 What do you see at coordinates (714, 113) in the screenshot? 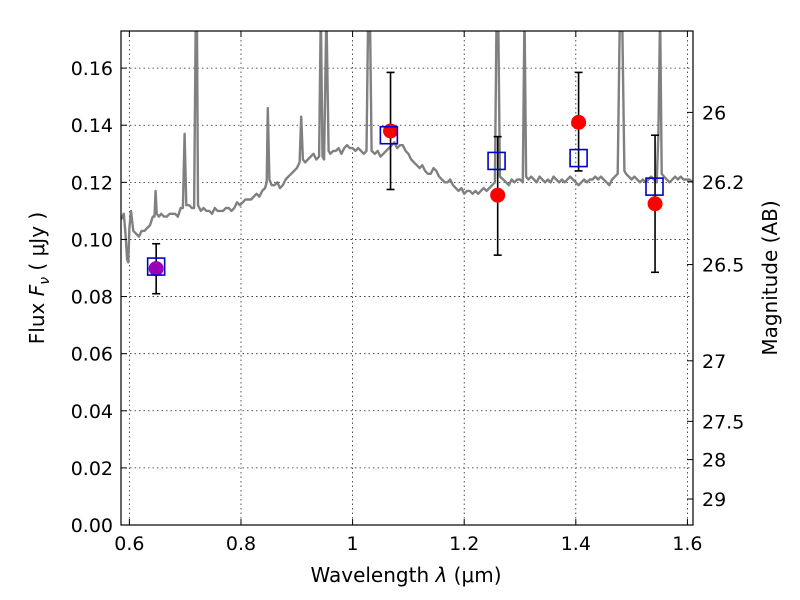
I see `y2-tick-label: 26` at bounding box center [714, 113].